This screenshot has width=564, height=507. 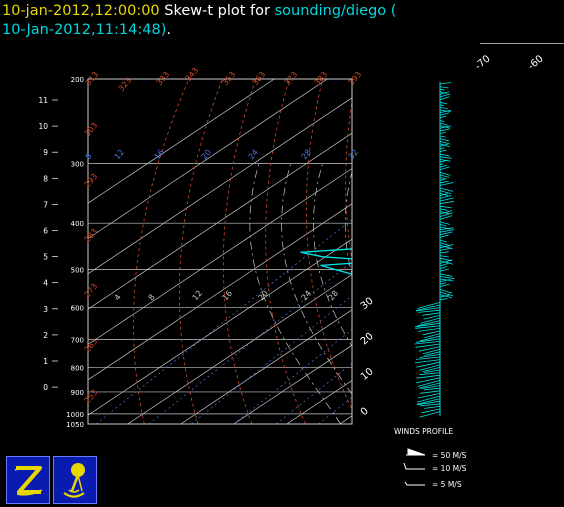 I want to click on radar-tower-logo-icon, so click(x=75, y=480).